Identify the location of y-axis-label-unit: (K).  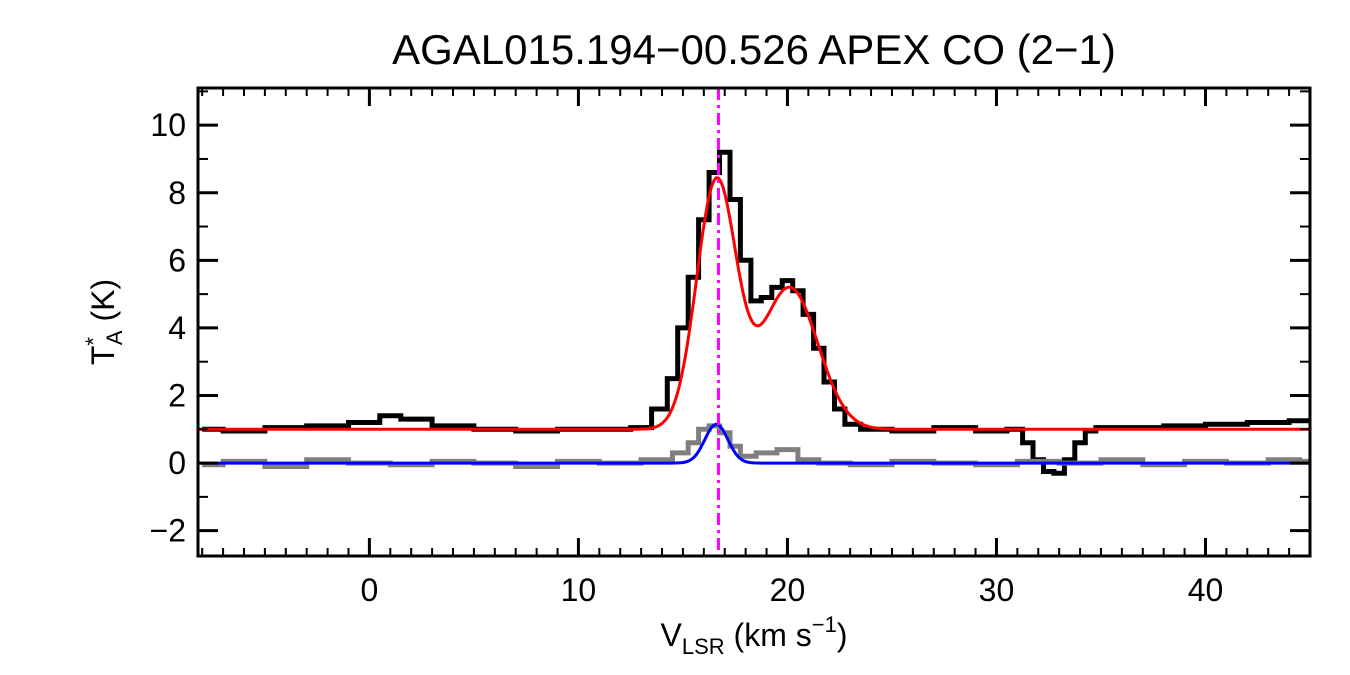
(103, 305).